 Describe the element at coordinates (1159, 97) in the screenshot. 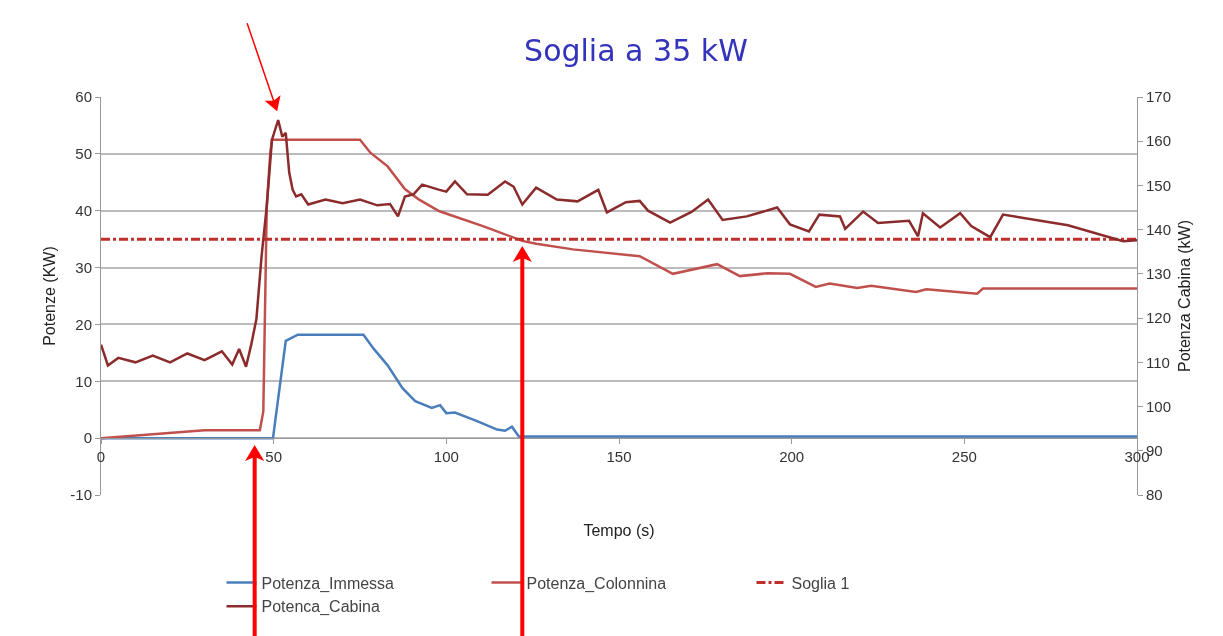

I see `y2-tick-label: 170` at that location.